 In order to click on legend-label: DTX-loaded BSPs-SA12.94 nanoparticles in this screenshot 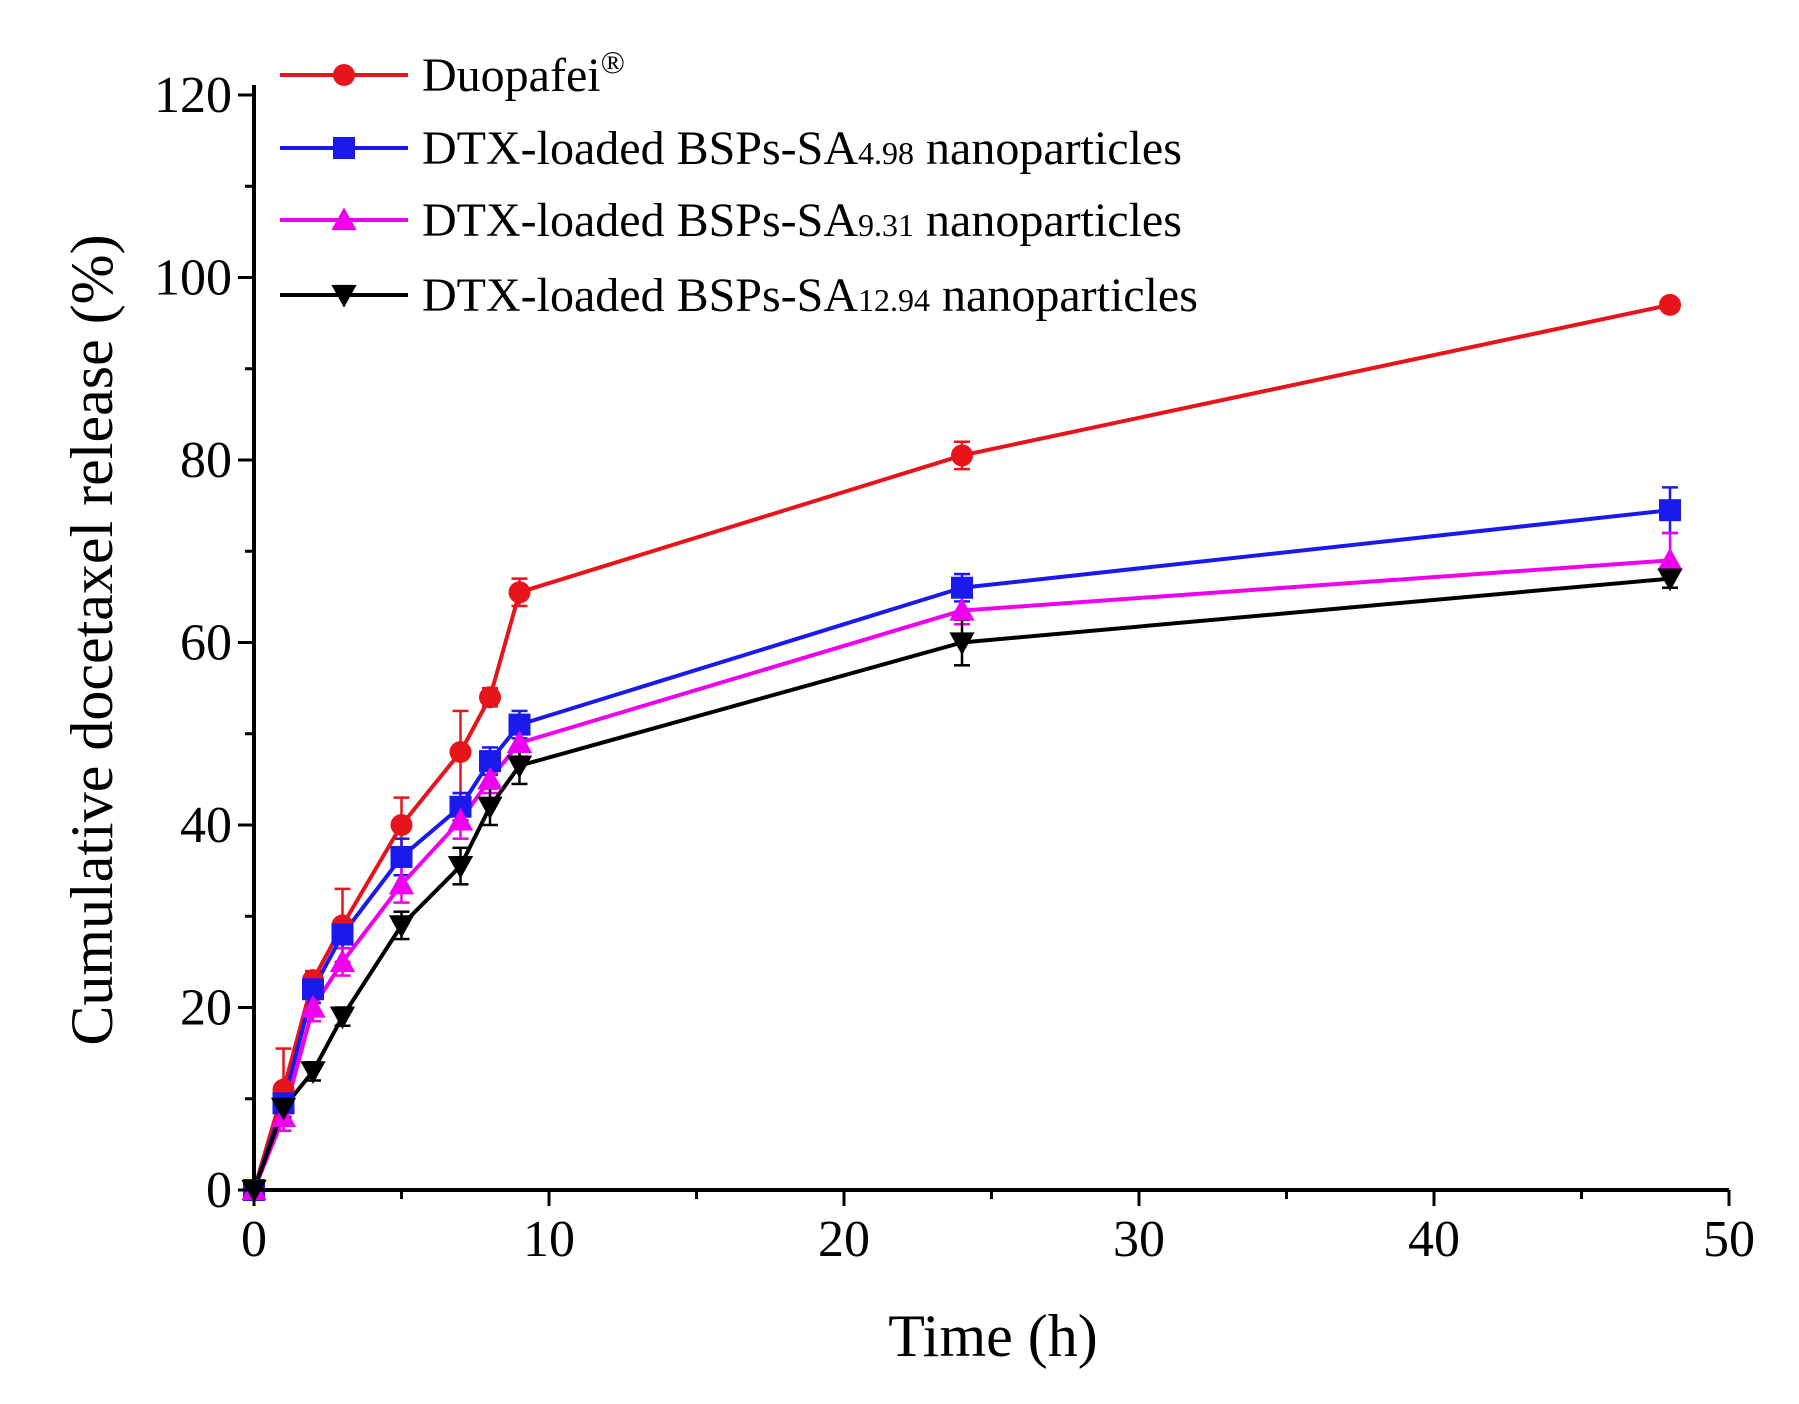, I will do `click(810, 295)`.